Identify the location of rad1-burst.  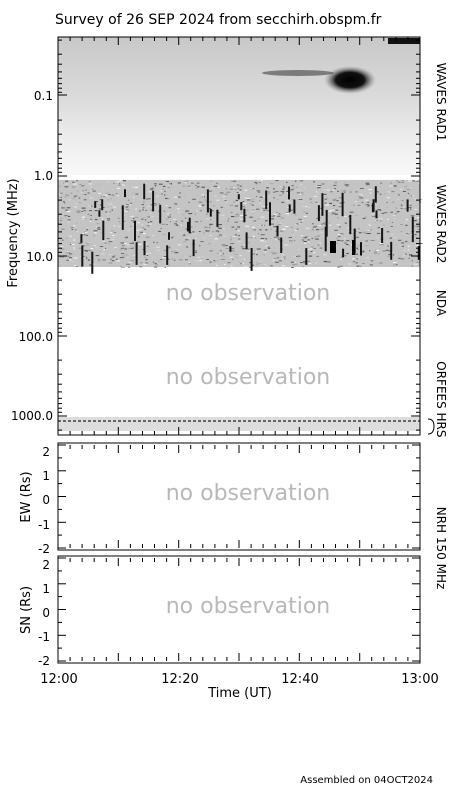
(350, 80).